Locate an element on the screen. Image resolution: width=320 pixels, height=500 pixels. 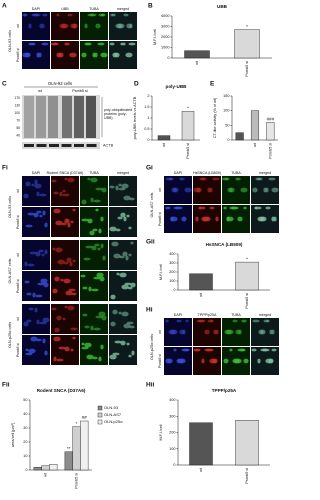
lane-label: Psmb5 si is located at coordinates (80, 91).